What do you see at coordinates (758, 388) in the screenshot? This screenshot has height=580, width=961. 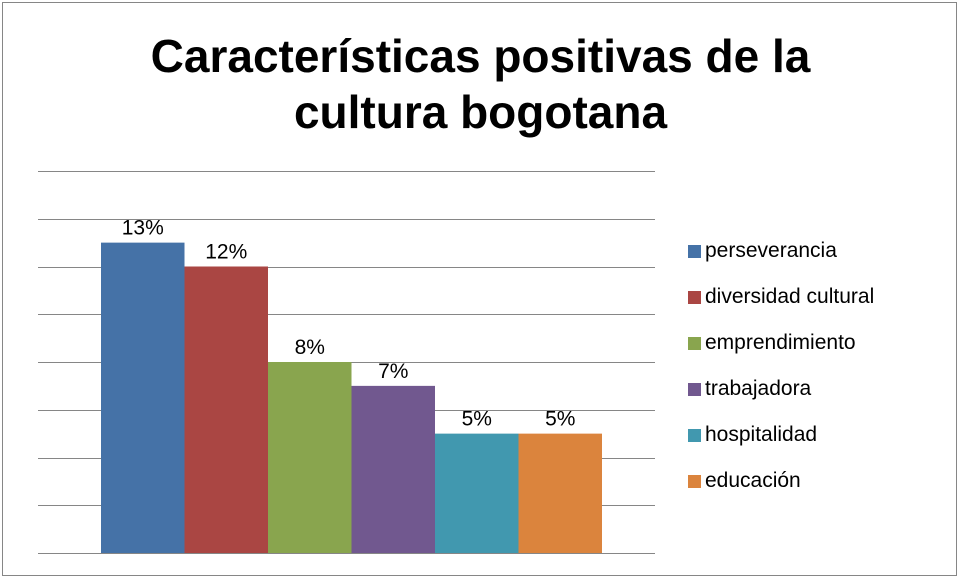 I see `legend-label: trabajadora` at bounding box center [758, 388].